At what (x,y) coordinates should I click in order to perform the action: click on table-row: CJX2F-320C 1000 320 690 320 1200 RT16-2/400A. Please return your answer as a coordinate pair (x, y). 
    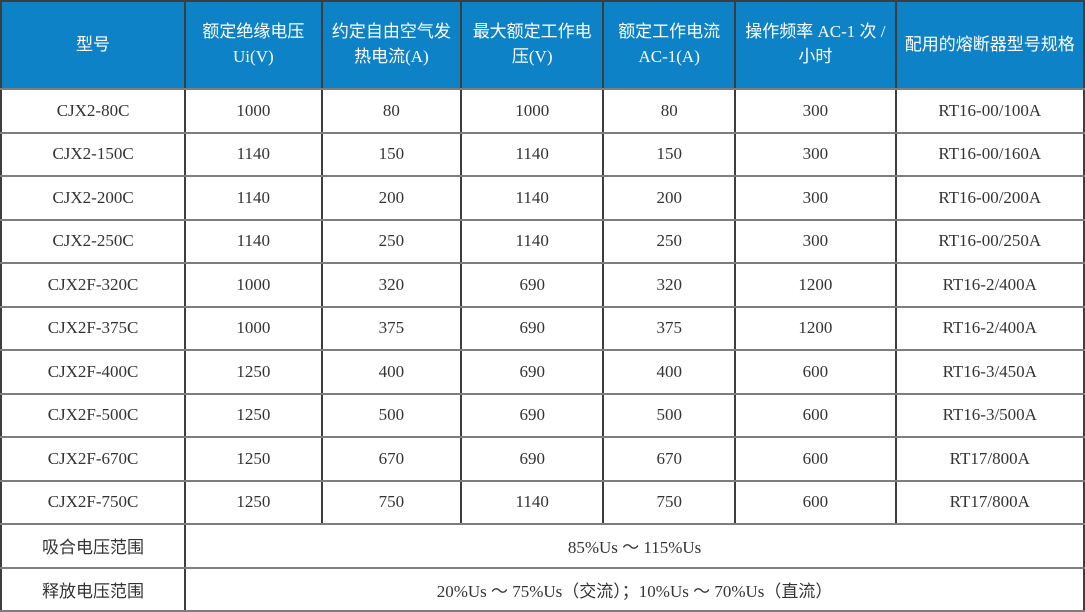
    Looking at the image, I should click on (542, 285).